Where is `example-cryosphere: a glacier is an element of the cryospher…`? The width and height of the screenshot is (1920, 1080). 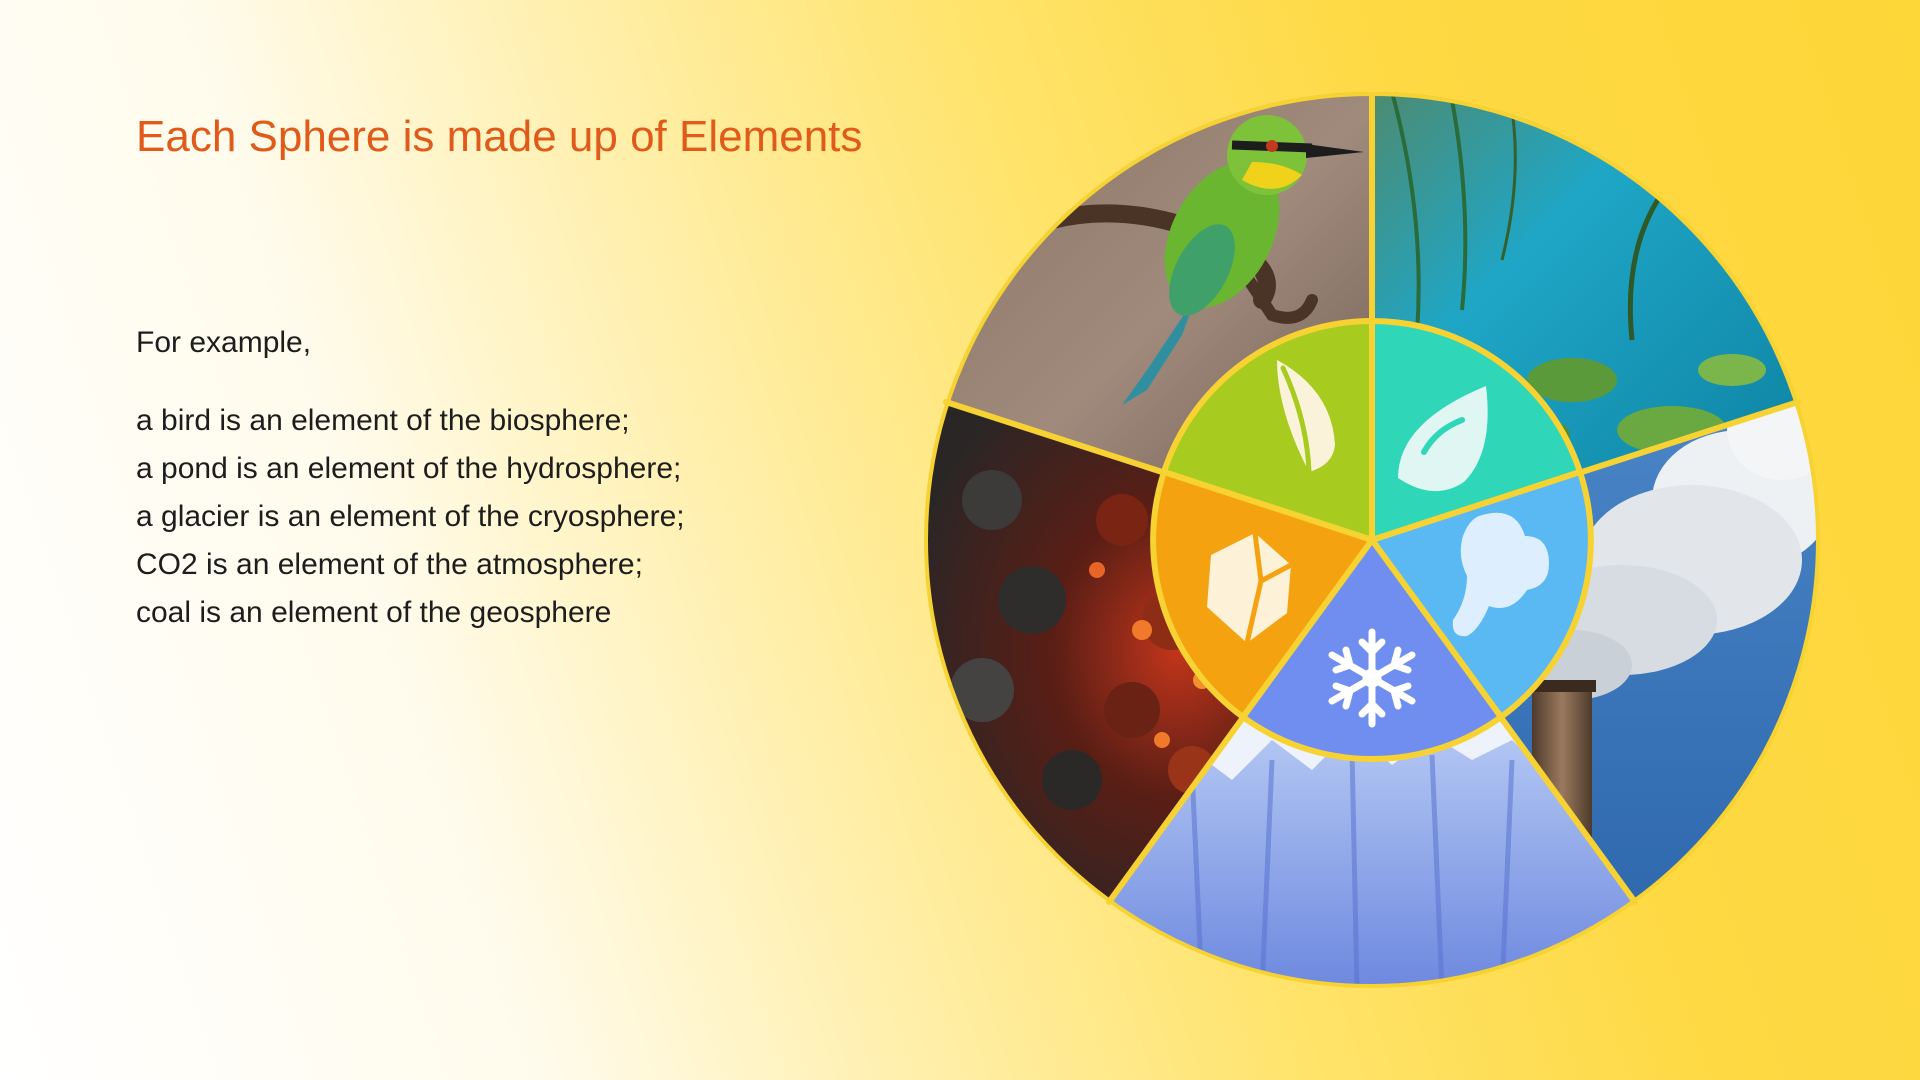
example-cryosphere: a glacier is an element of the cryospher… is located at coordinates (410, 516).